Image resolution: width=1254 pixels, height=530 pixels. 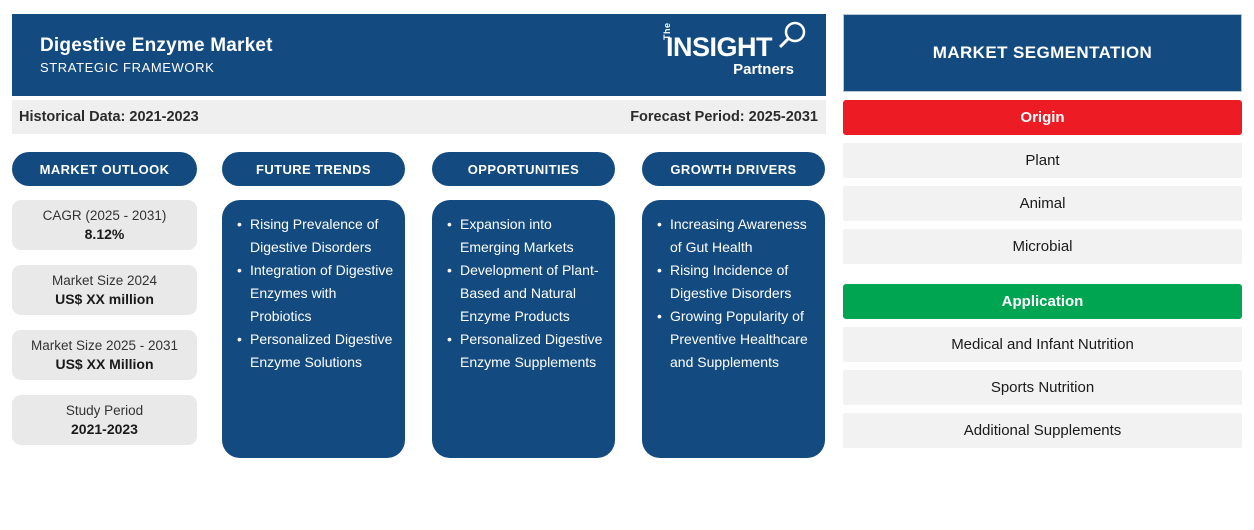 What do you see at coordinates (1042, 387) in the screenshot?
I see `application-item-sports-nutrition: Sports Nutrition` at bounding box center [1042, 387].